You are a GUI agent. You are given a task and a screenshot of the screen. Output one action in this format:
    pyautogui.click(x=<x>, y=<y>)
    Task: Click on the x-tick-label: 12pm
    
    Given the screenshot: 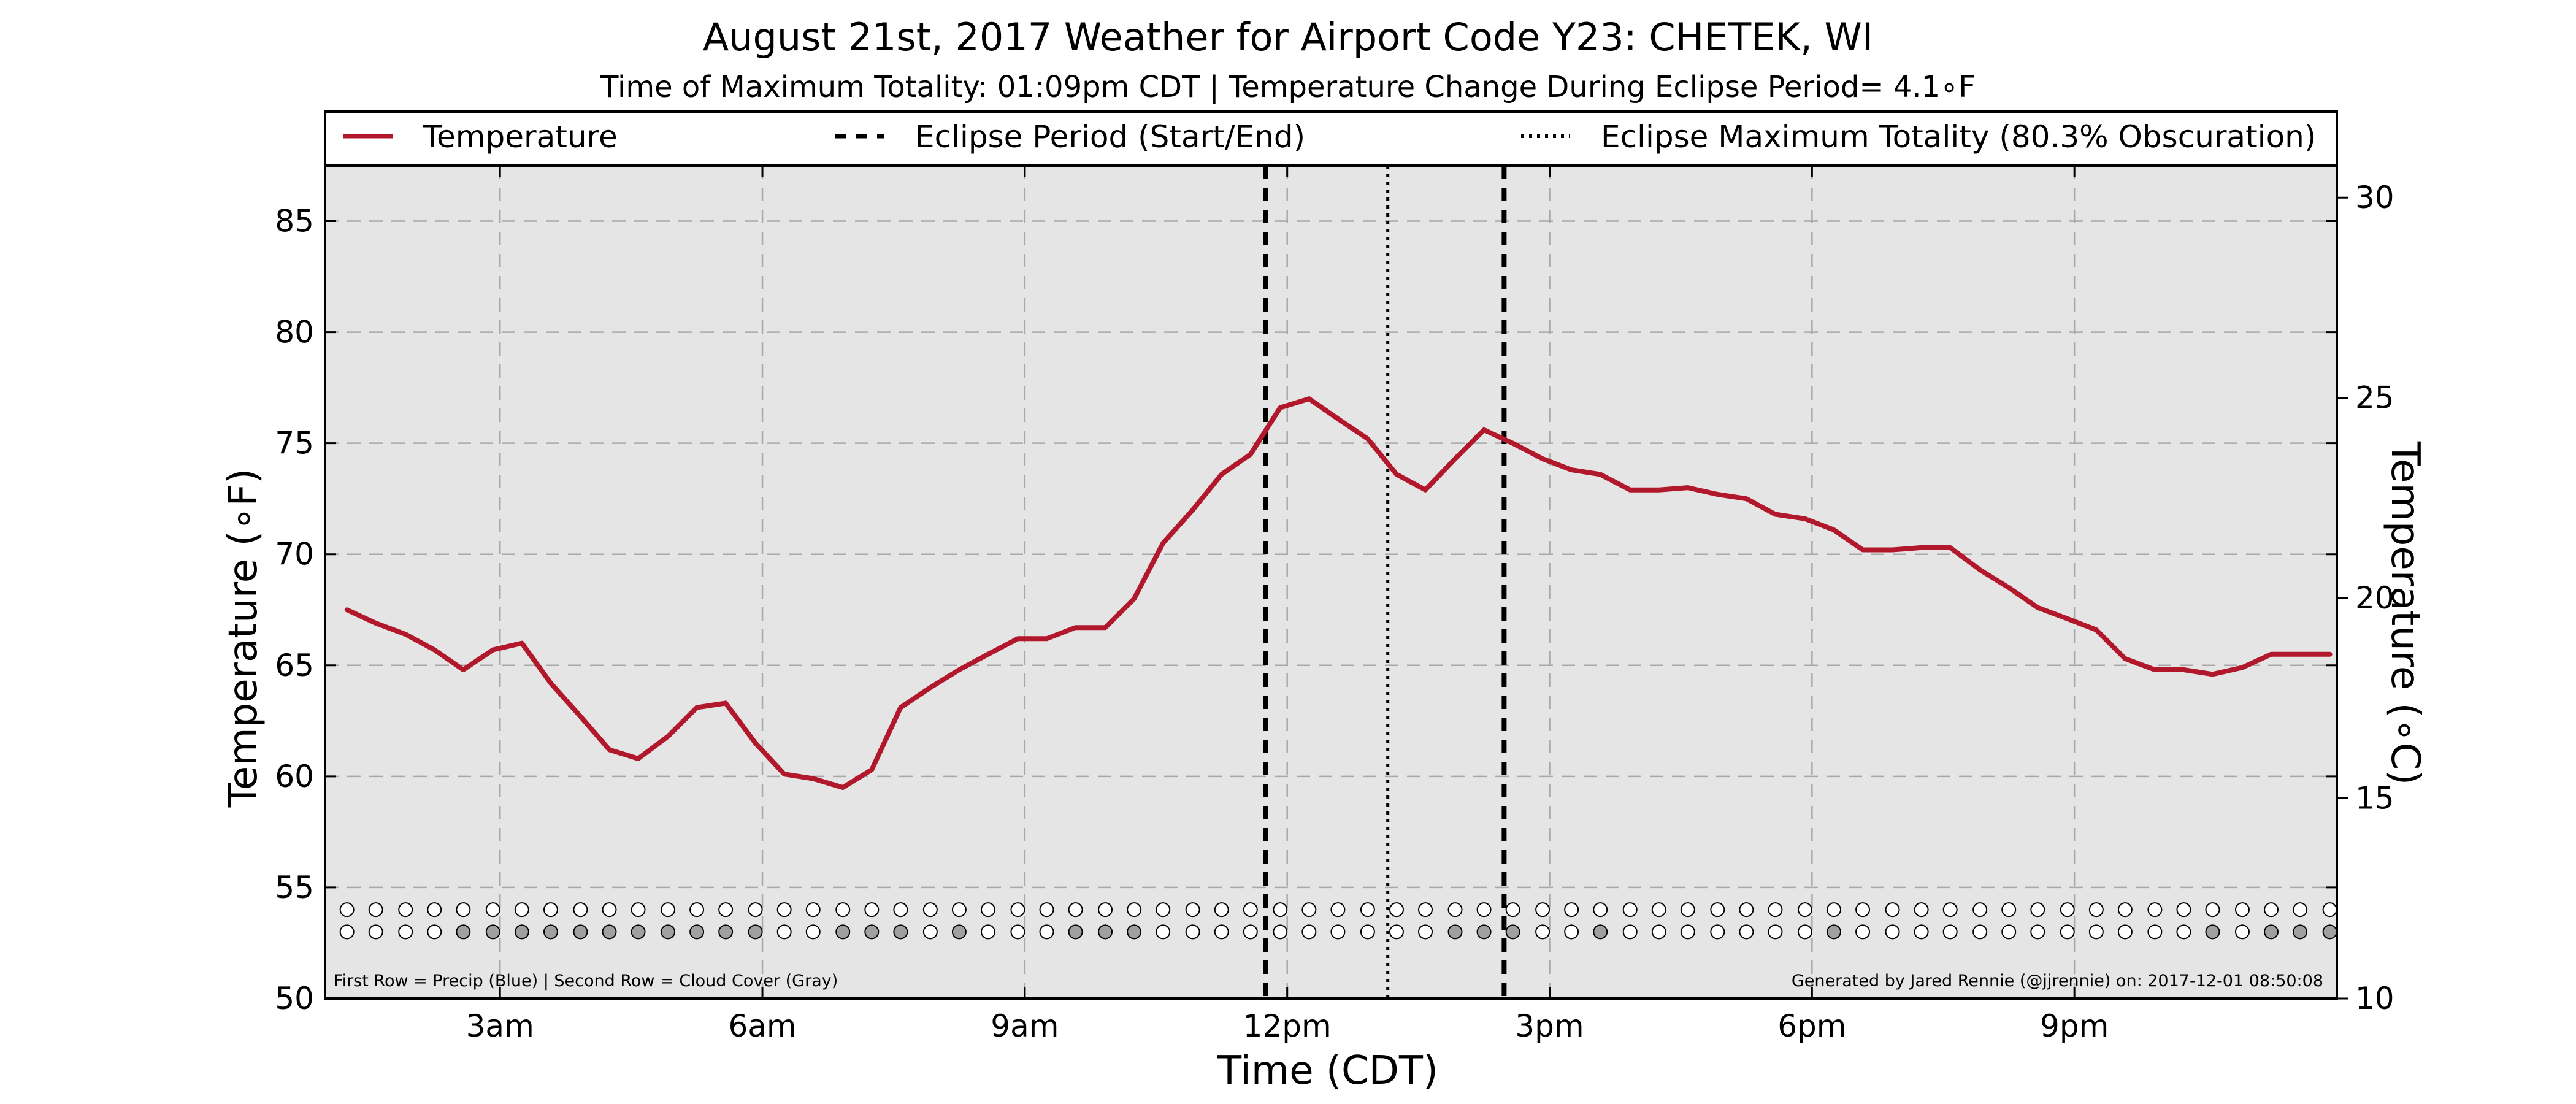 What is the action you would take?
    pyautogui.click(x=1287, y=1026)
    